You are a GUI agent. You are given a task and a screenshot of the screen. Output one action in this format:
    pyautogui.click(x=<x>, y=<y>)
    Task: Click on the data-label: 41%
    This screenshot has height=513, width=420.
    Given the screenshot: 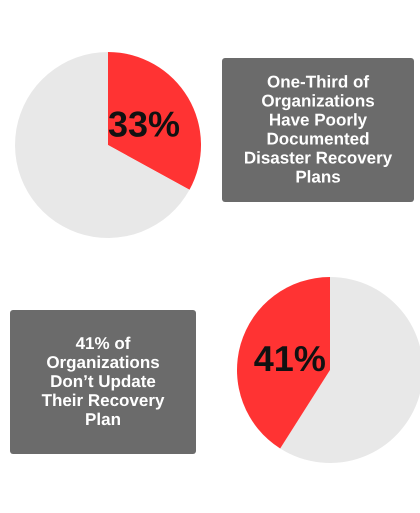 What is the action you would take?
    pyautogui.click(x=290, y=358)
    